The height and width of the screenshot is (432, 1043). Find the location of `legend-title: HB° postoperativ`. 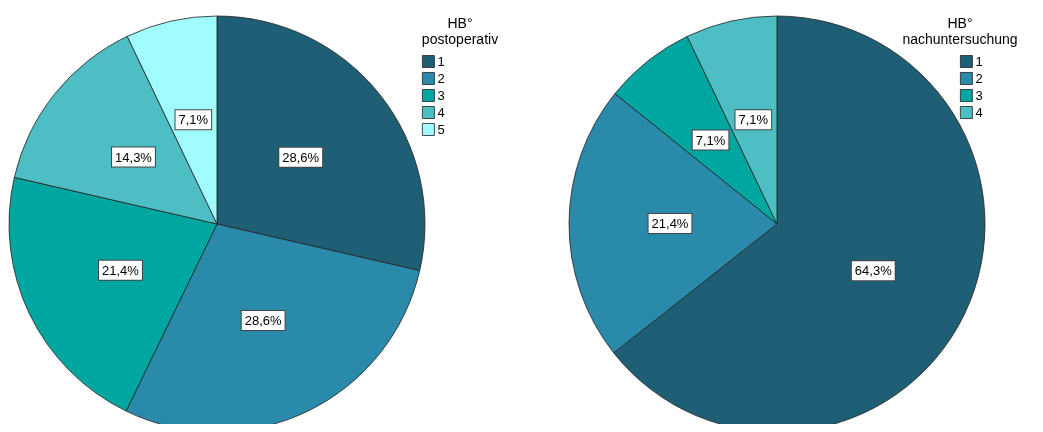

legend-title: HB° postoperativ is located at coordinates (460, 31).